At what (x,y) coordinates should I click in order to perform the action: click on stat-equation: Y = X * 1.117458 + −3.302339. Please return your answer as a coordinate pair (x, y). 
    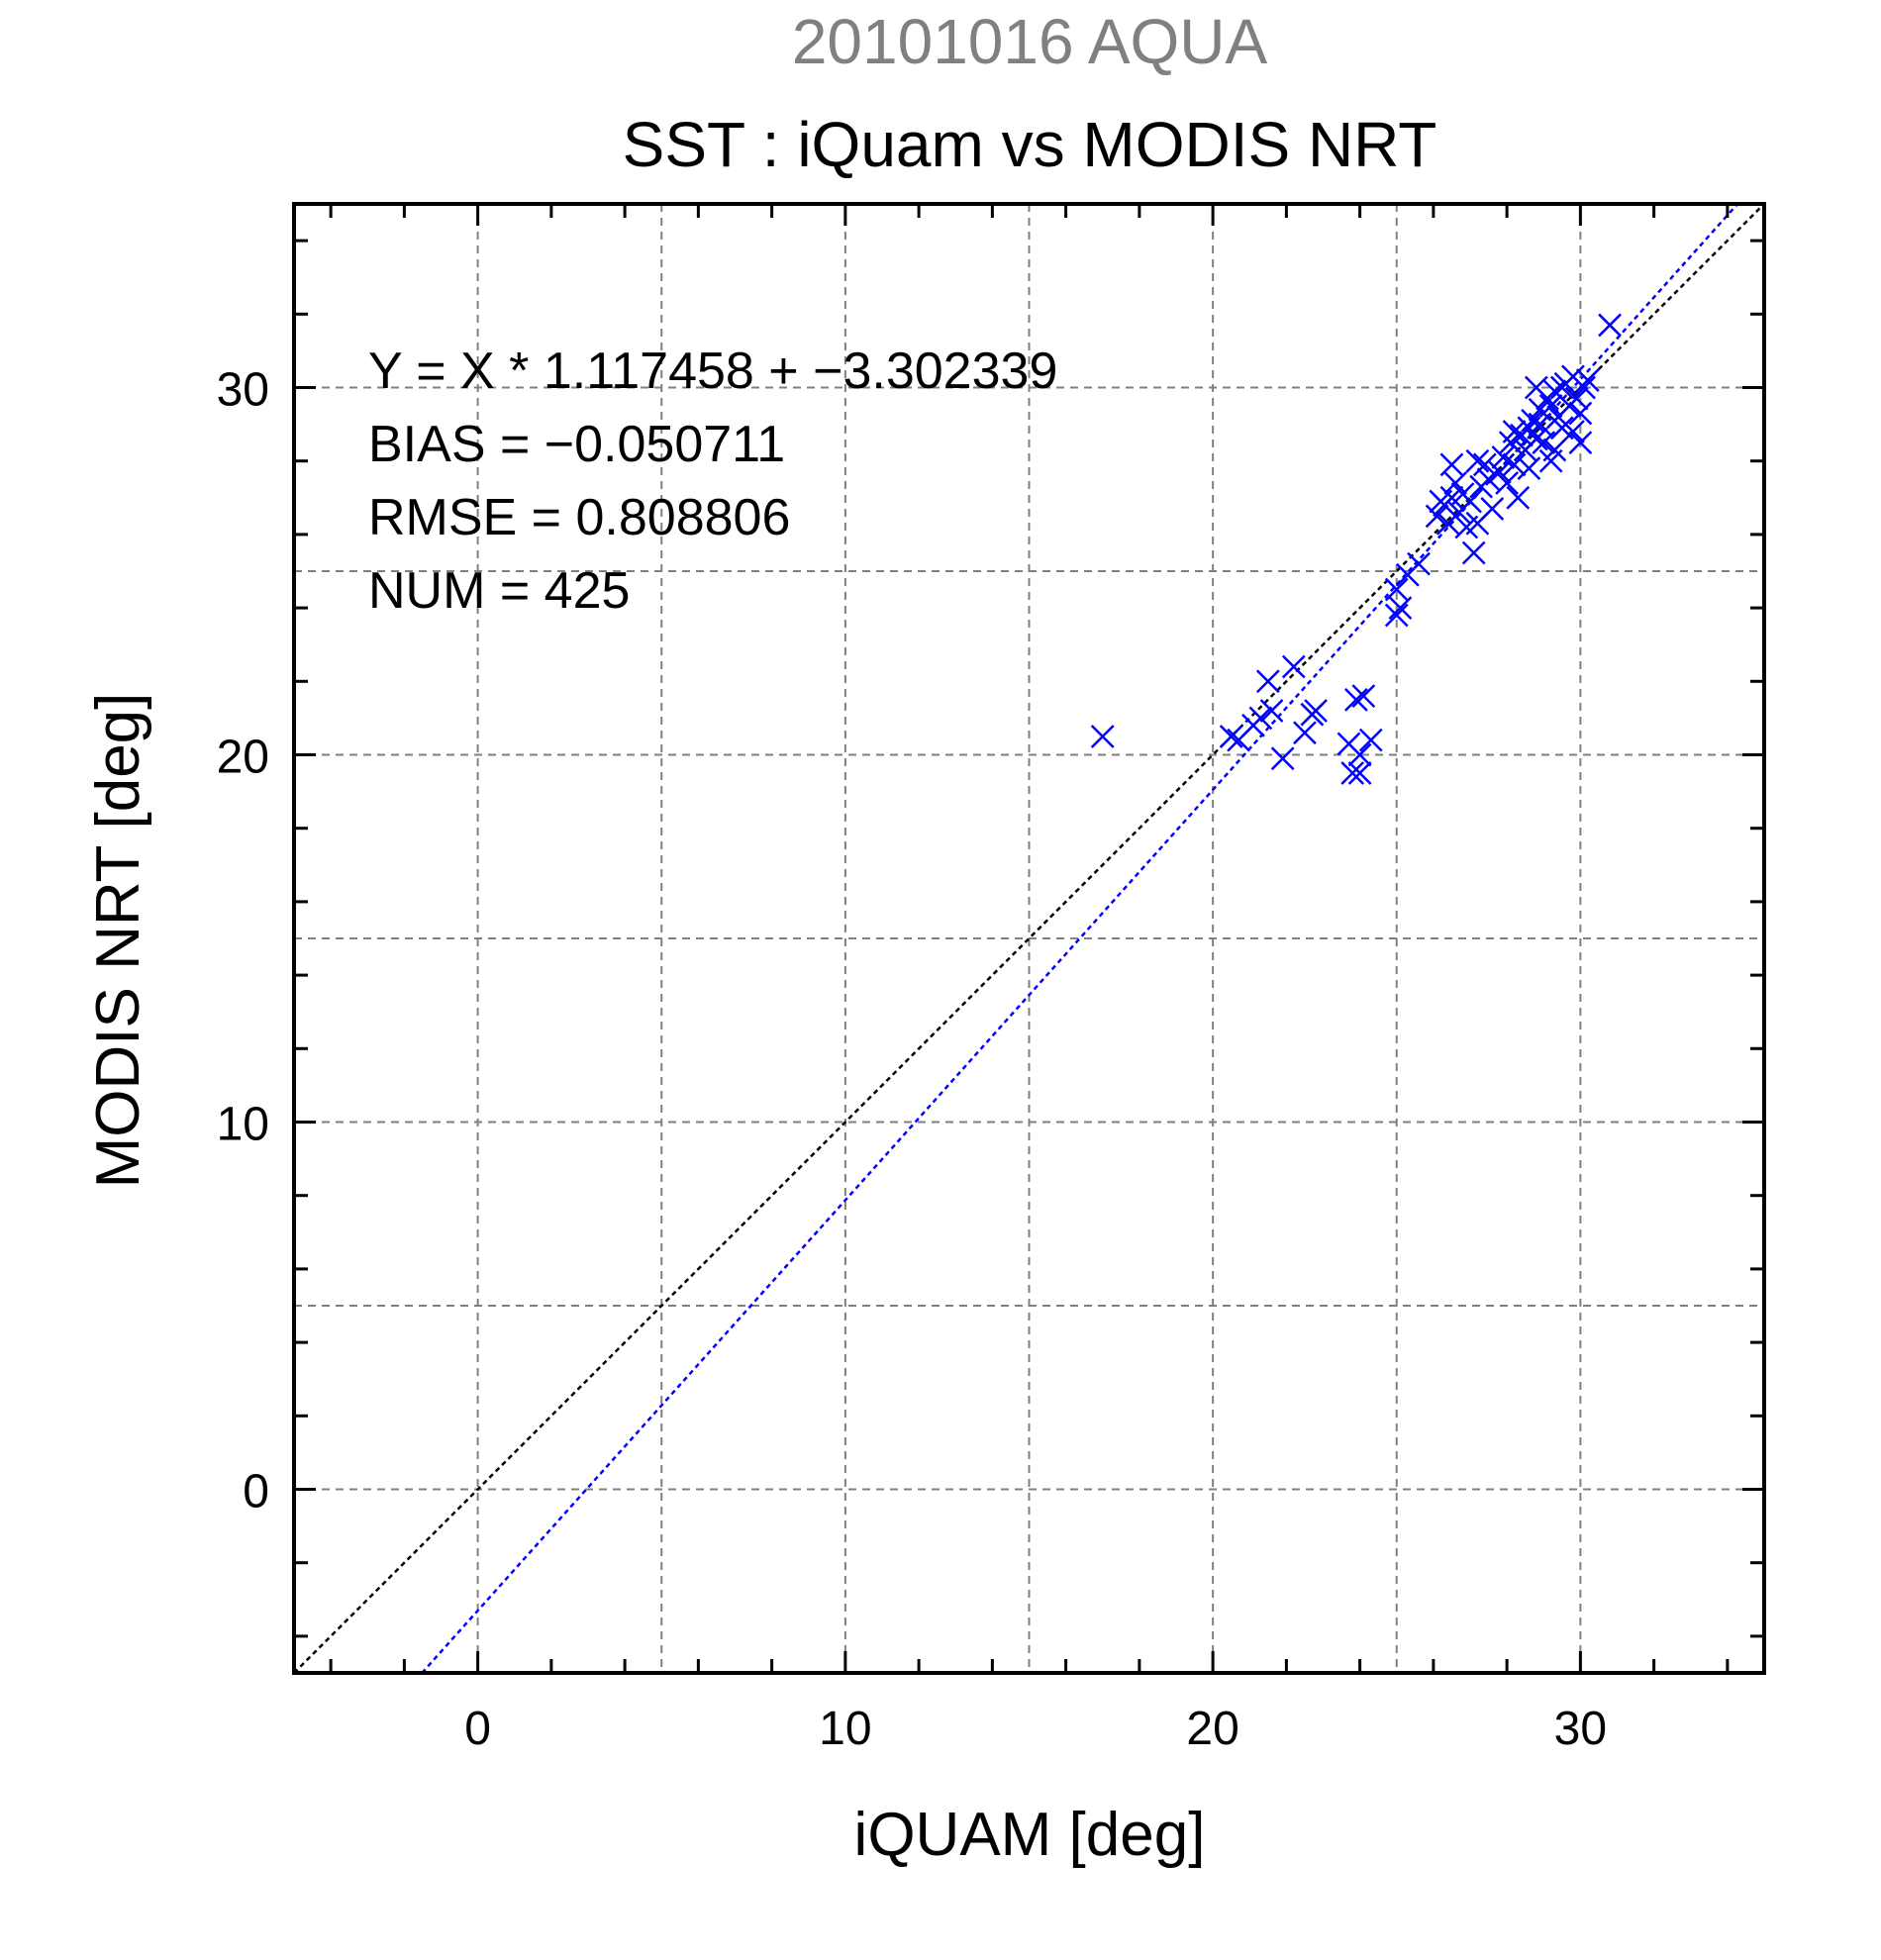
    Looking at the image, I should click on (712, 371).